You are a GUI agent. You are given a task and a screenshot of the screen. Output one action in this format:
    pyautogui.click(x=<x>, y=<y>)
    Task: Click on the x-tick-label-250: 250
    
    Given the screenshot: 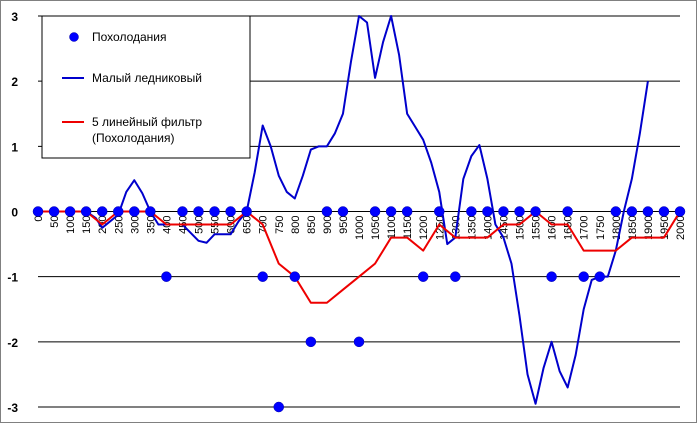 What is the action you would take?
    pyautogui.click(x=119, y=225)
    